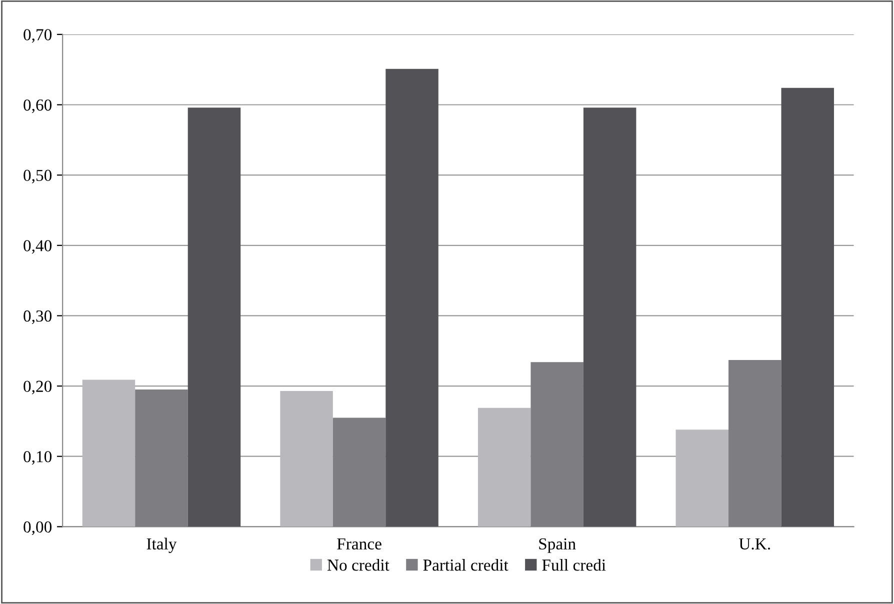 This screenshot has width=894, height=604. Describe the element at coordinates (359, 544) in the screenshot. I see `x-tick-label: France` at that location.